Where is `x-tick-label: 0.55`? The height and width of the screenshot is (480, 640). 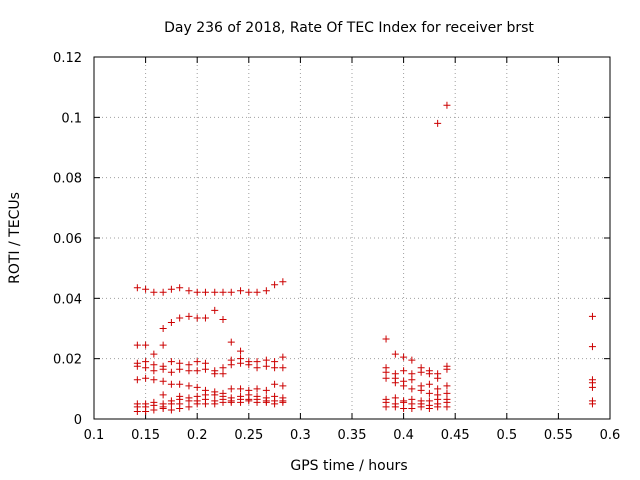 x-tick-label: 0.55 is located at coordinates (558, 435).